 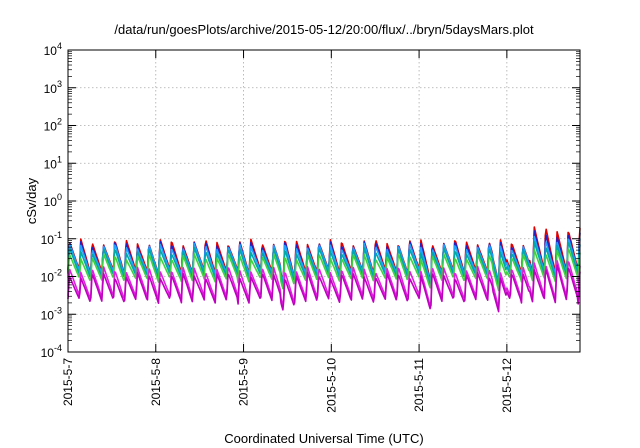 What do you see at coordinates (53, 87) in the screenshot?
I see `y-tick-label: 10³` at bounding box center [53, 87].